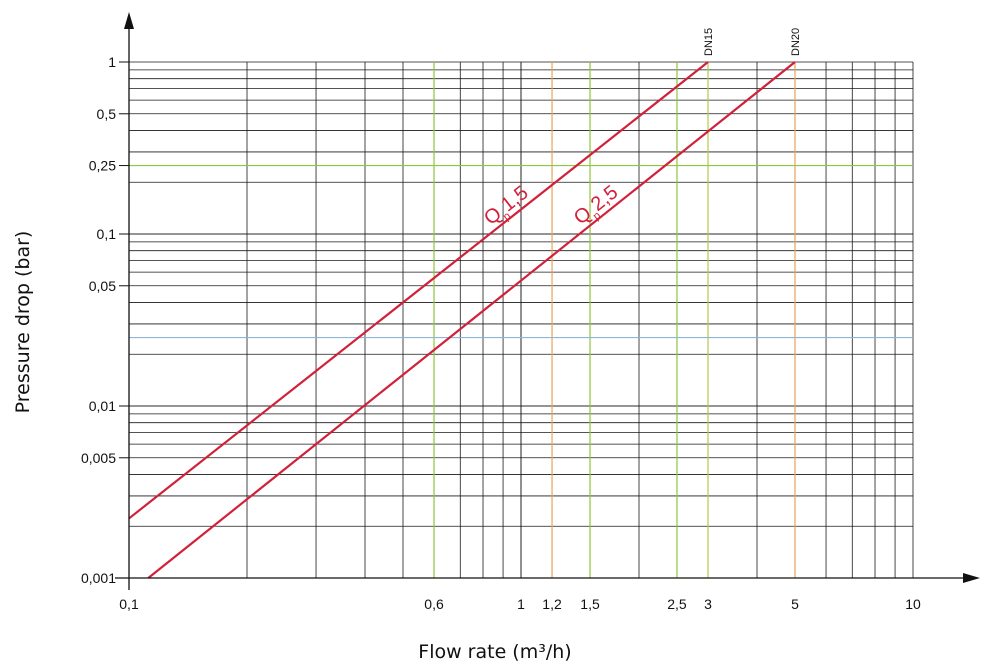 This screenshot has width=982, height=666. Describe the element at coordinates (604, 198) in the screenshot. I see `series-label-value: 2,5` at that location.